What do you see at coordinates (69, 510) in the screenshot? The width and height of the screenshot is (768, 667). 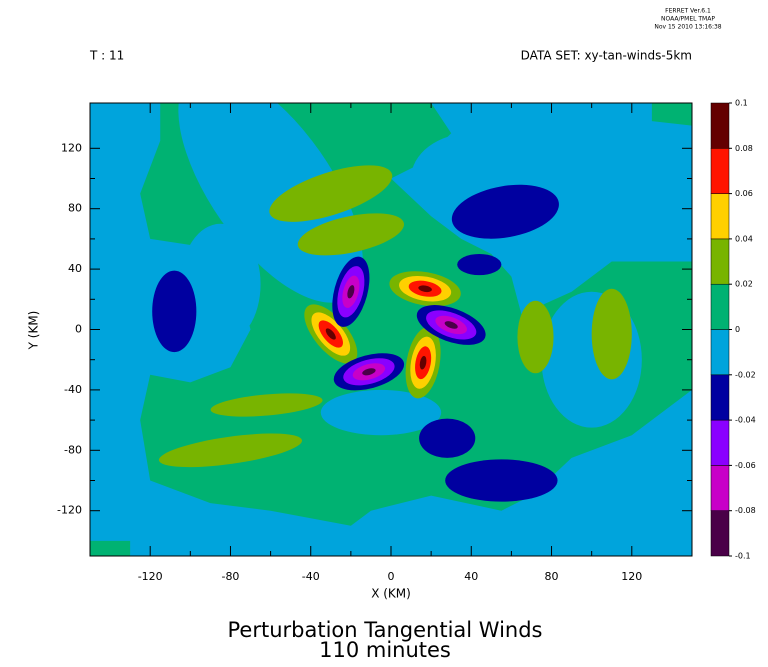 I see `y-tick-label: -120` at bounding box center [69, 510].